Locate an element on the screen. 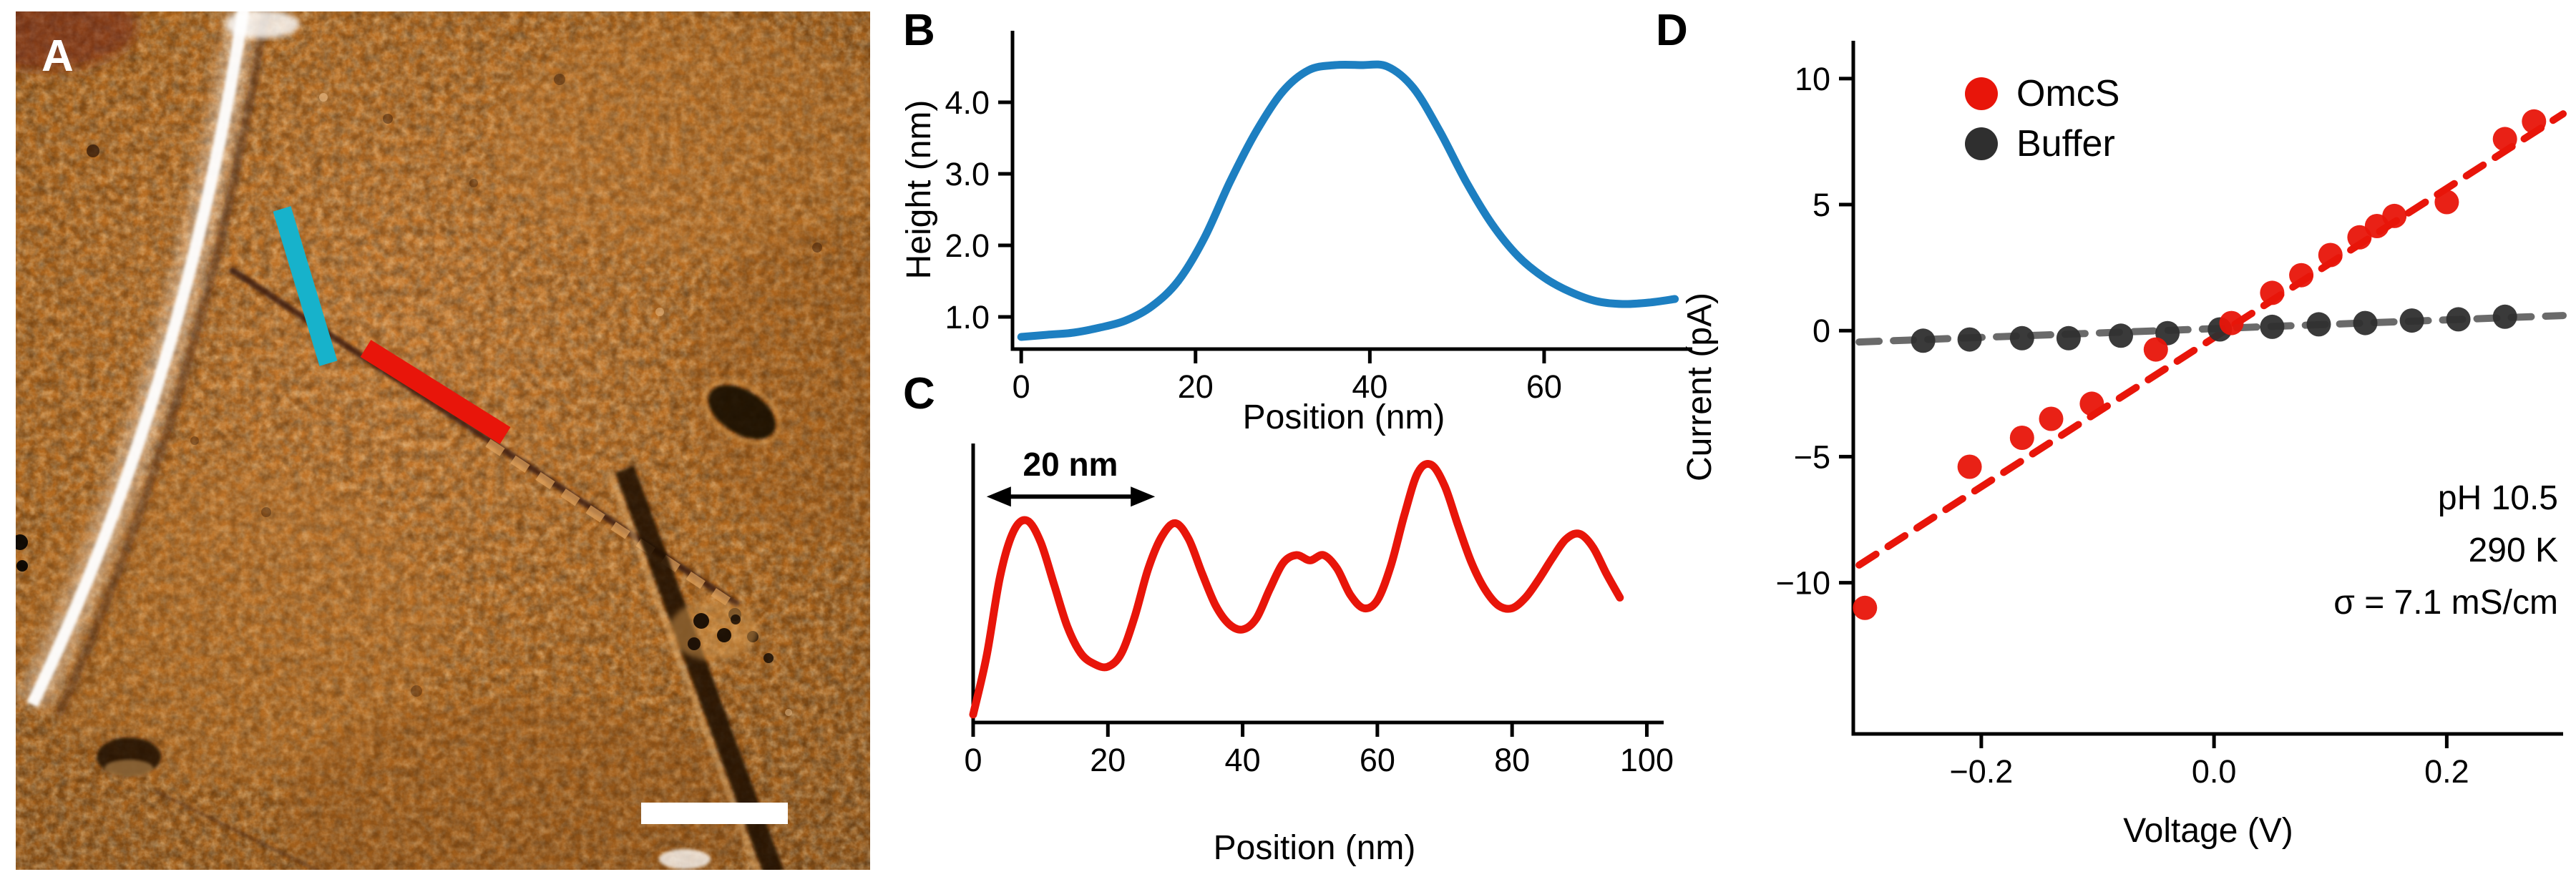 Image resolution: width=2576 pixels, height=882 pixels. y-tick-label: −10 is located at coordinates (1803, 583).